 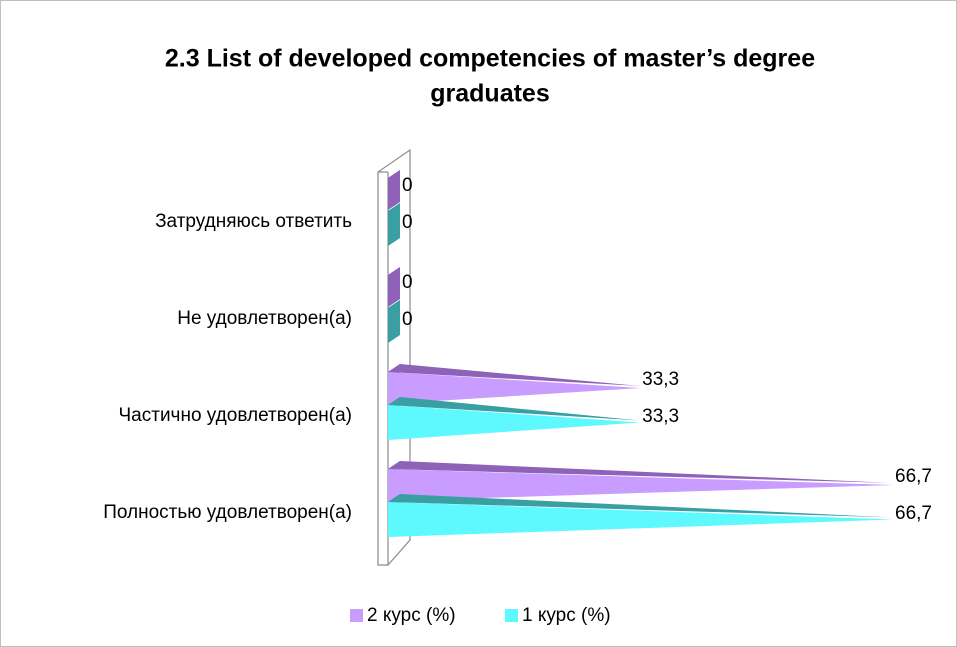 I want to click on chart-title: graduates, so click(x=489, y=94).